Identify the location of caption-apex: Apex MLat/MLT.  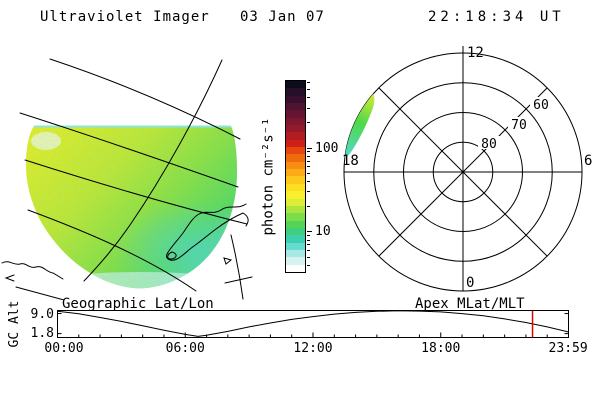
(470, 304).